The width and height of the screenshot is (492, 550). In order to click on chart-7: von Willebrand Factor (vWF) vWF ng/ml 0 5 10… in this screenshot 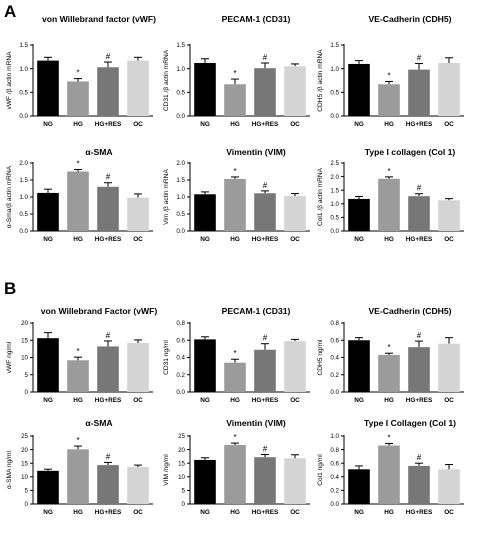, I will do `click(81, 355)`.